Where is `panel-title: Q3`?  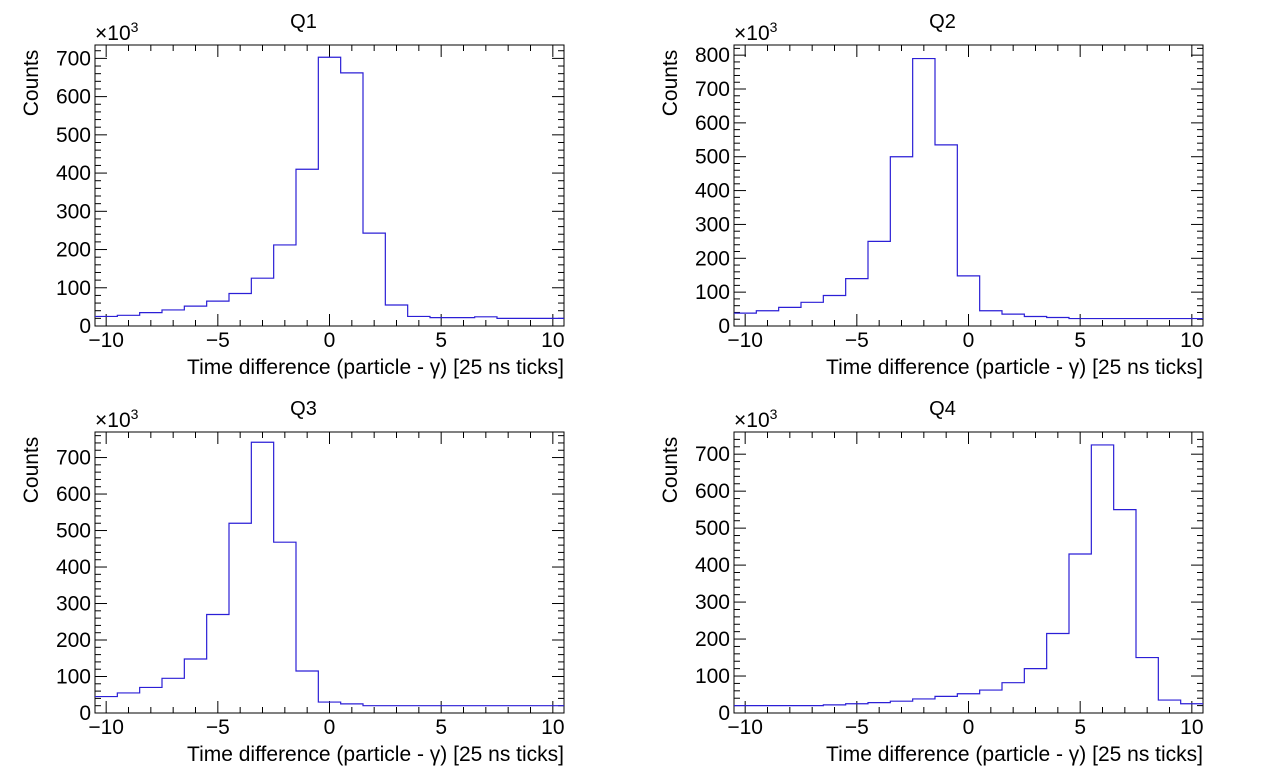 panel-title: Q3 is located at coordinates (303, 409).